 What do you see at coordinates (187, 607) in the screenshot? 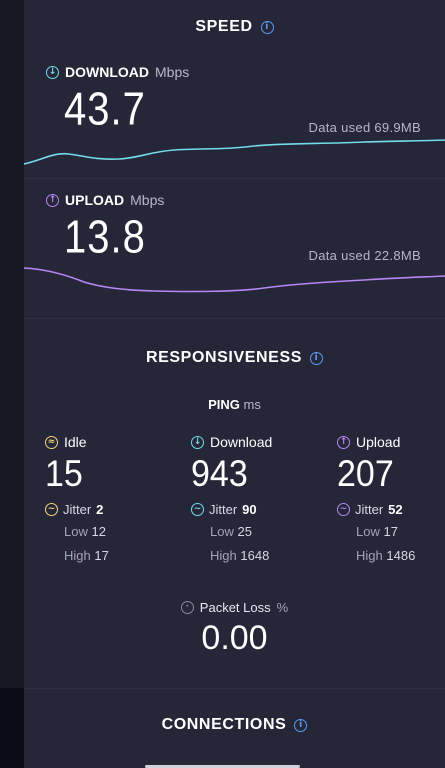
I see `packet-loss-icon: ·` at bounding box center [187, 607].